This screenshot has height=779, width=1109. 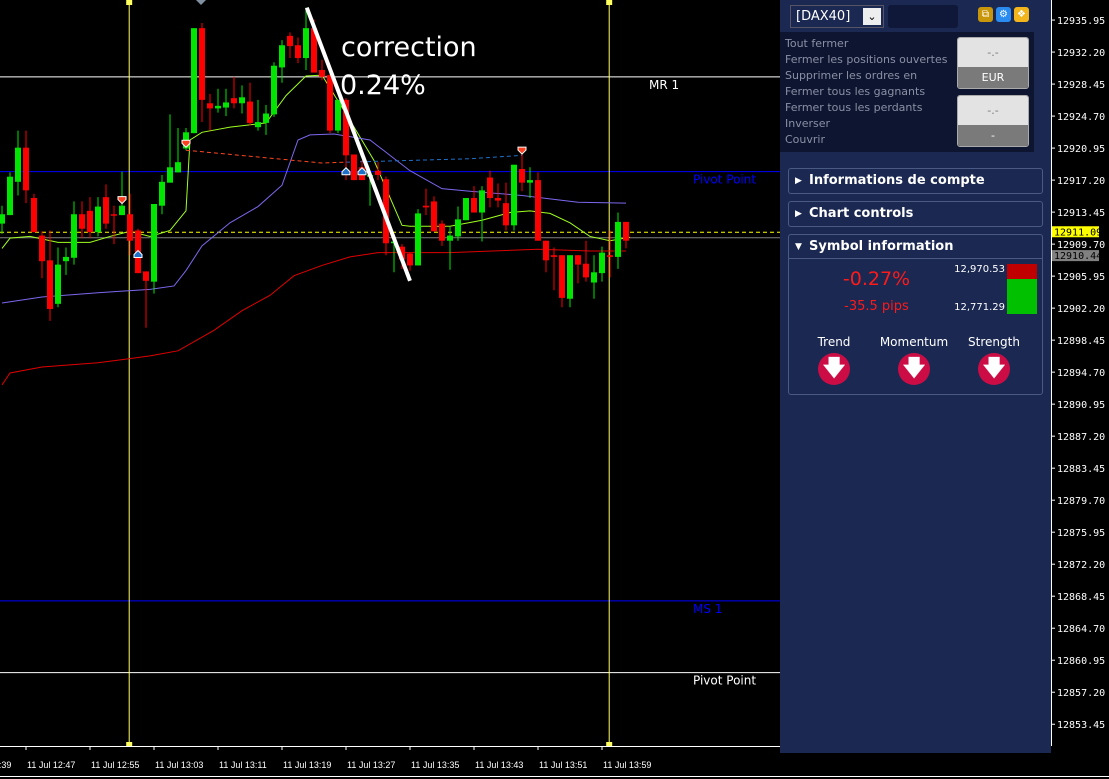 What do you see at coordinates (5, 765) in the screenshot?
I see `time-tick-label: 11 Jul 12:39` at bounding box center [5, 765].